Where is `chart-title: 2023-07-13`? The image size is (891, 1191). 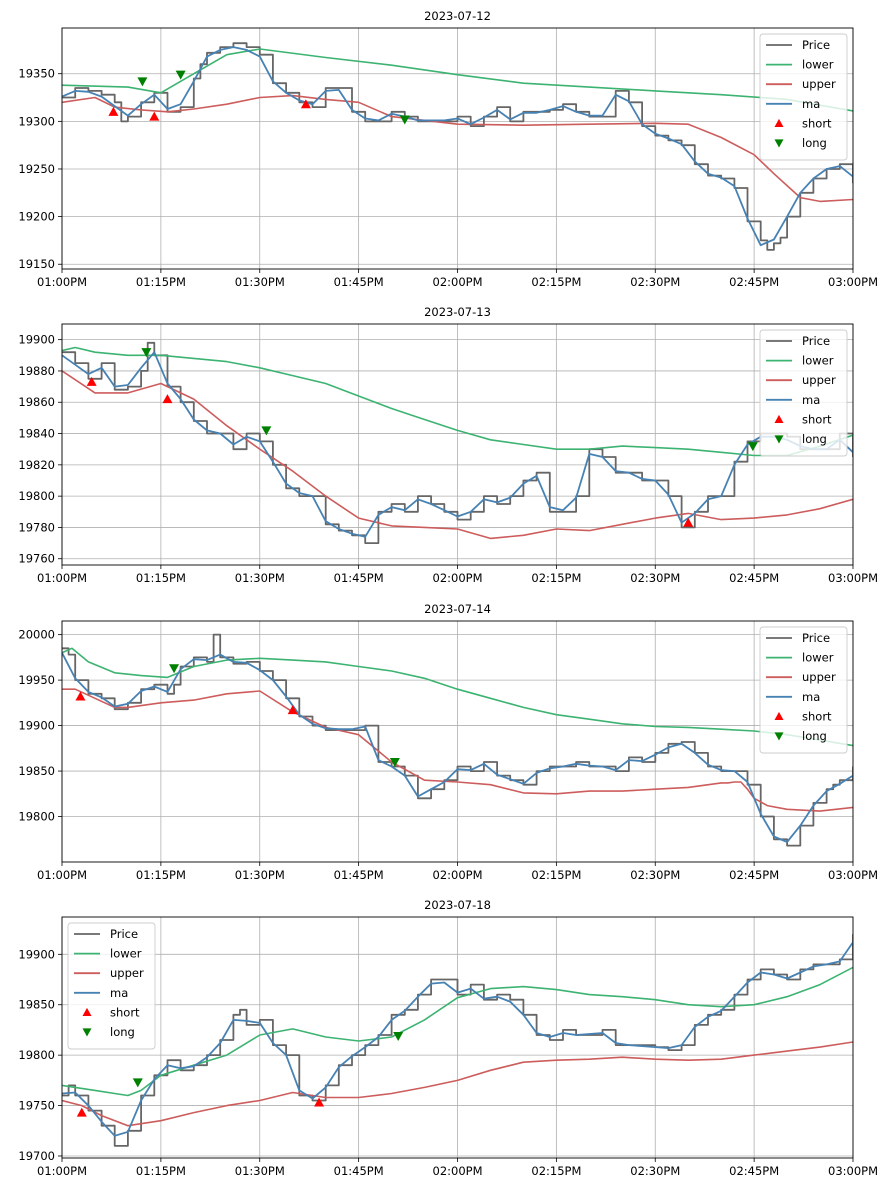 chart-title: 2023-07-13 is located at coordinates (457, 312).